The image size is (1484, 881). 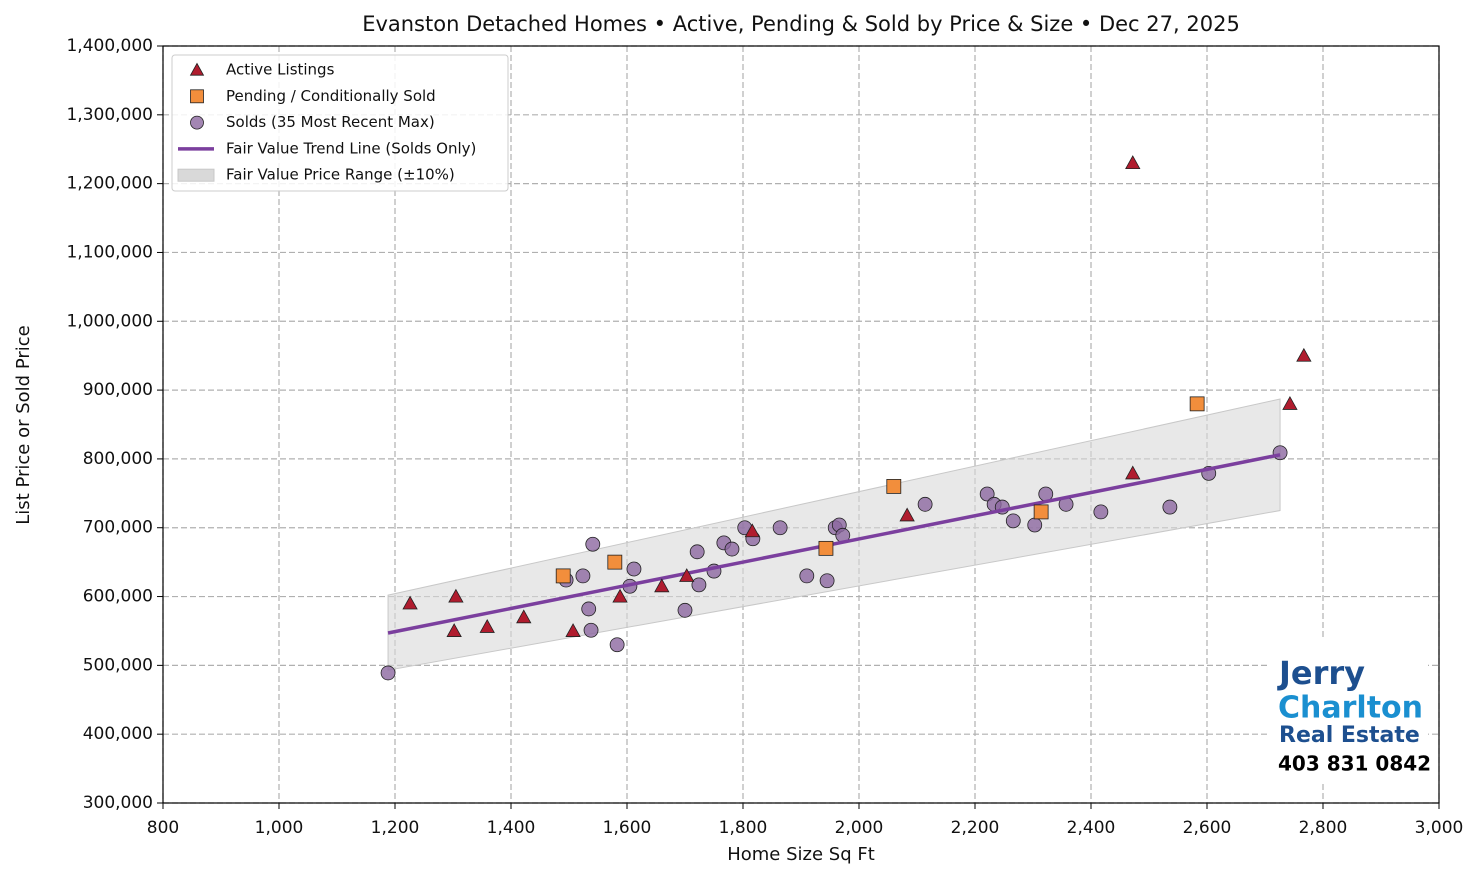 I want to click on x-tick-label: 1,800, so click(x=743, y=828).